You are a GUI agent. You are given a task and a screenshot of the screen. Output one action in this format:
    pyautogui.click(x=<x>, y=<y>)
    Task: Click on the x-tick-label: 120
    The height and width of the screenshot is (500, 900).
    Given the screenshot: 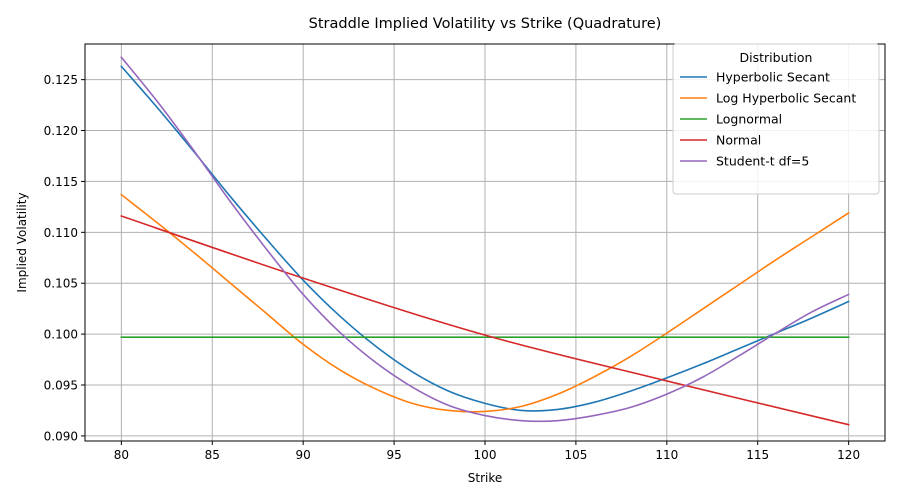 What is the action you would take?
    pyautogui.click(x=848, y=455)
    